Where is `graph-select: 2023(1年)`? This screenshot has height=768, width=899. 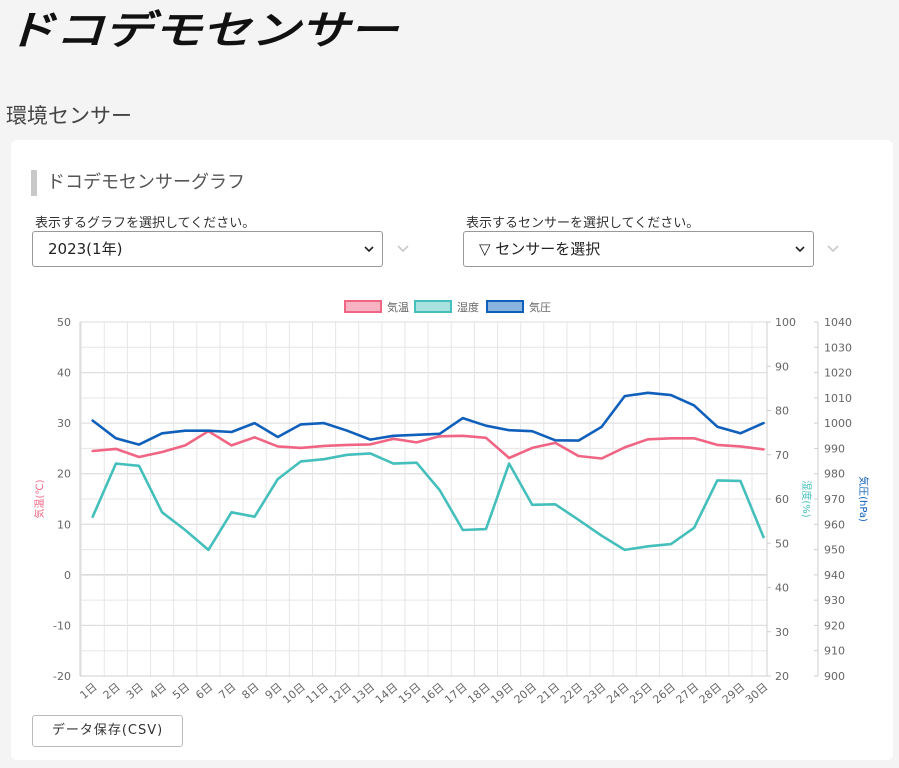
graph-select: 2023(1年) is located at coordinates (207, 249).